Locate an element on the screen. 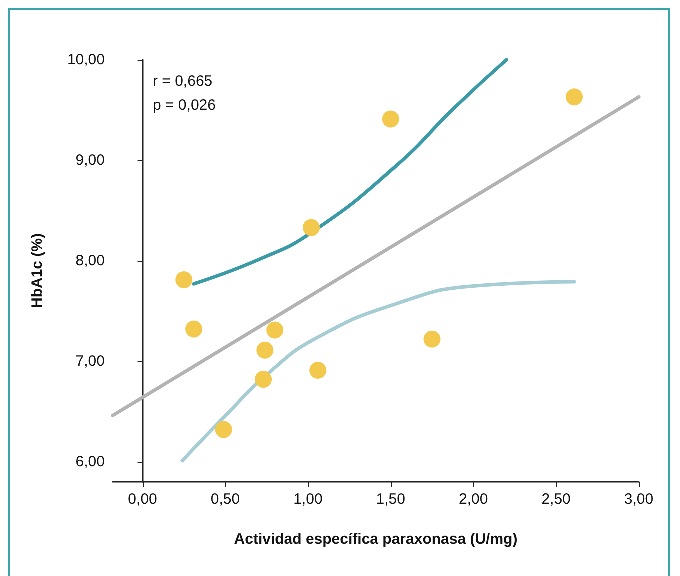 This screenshot has width=680, height=576. y-tick-label: 6,00 is located at coordinates (90, 461).